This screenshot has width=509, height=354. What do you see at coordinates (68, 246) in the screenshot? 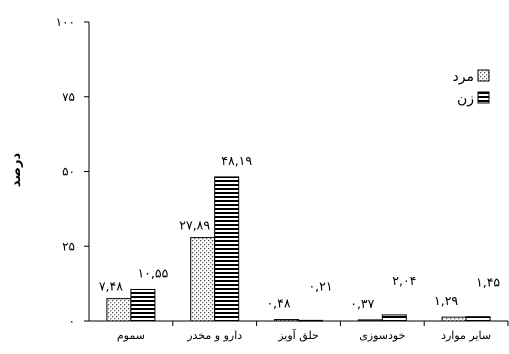
I see `y-tick-label: ۲۵` at bounding box center [68, 246].